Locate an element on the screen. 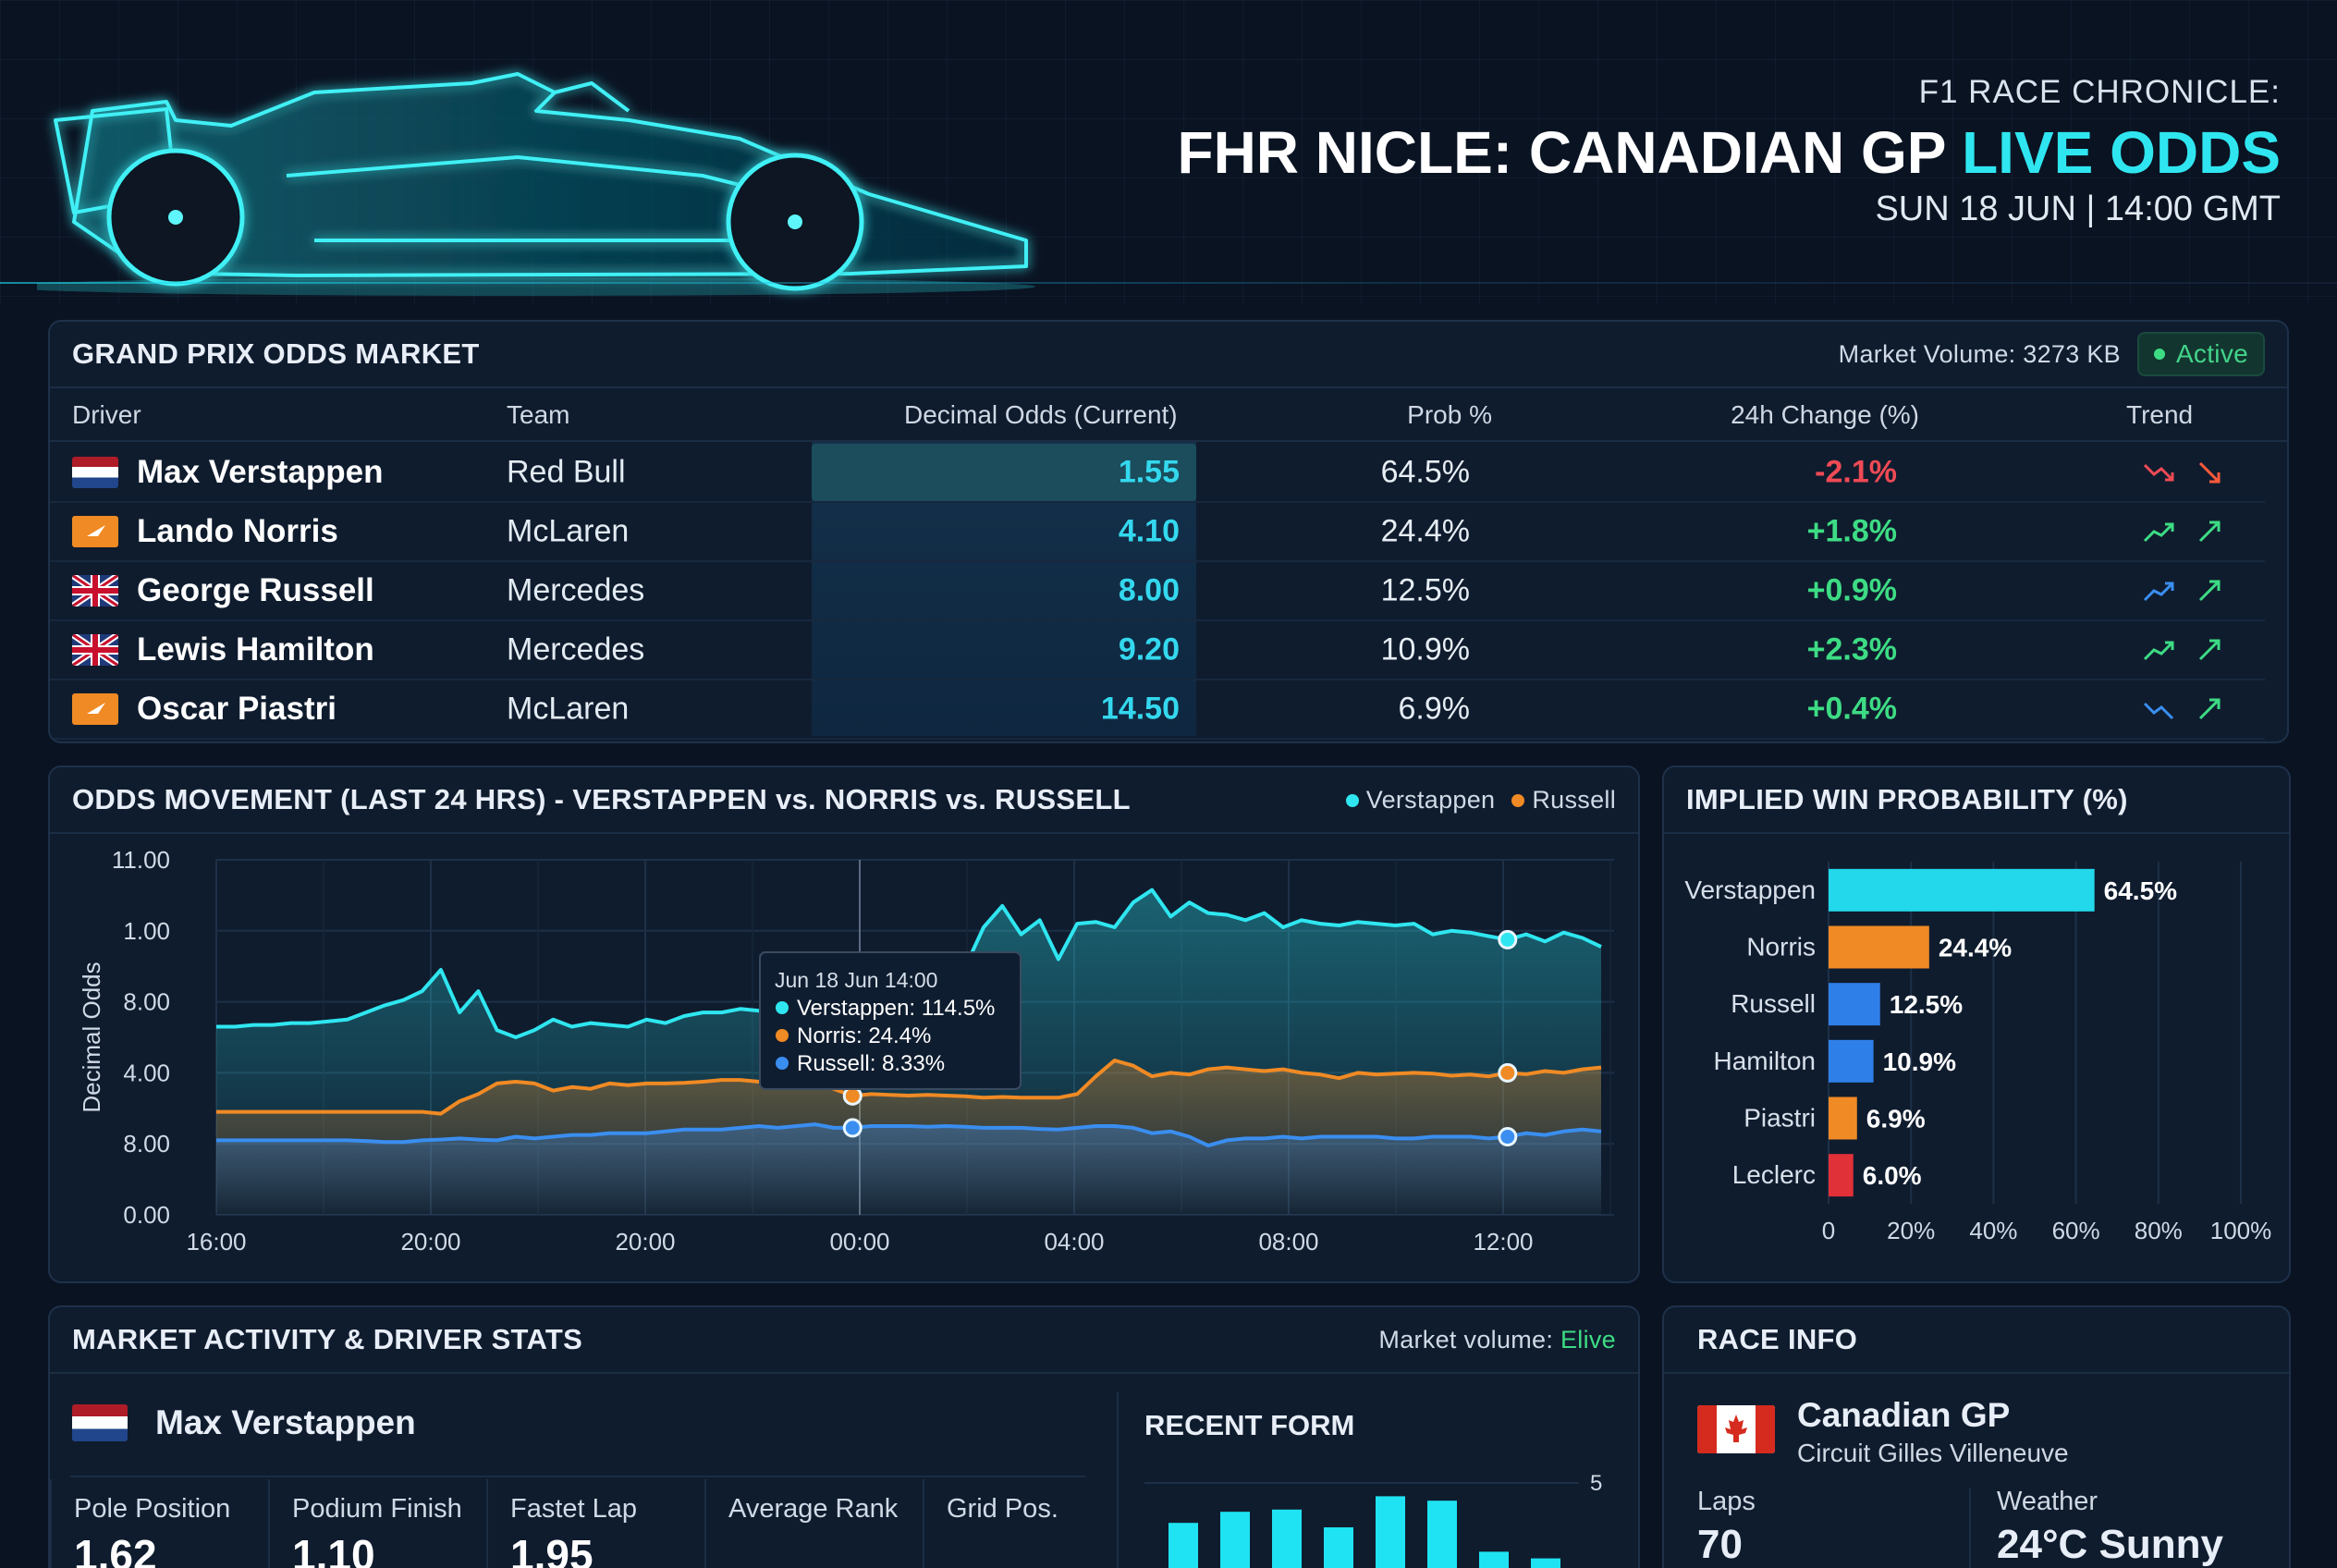 The width and height of the screenshot is (2337, 1568). odds-table-row: George Russell Mercedes 8.00 12.5% +0.9% is located at coordinates (1157, 591).